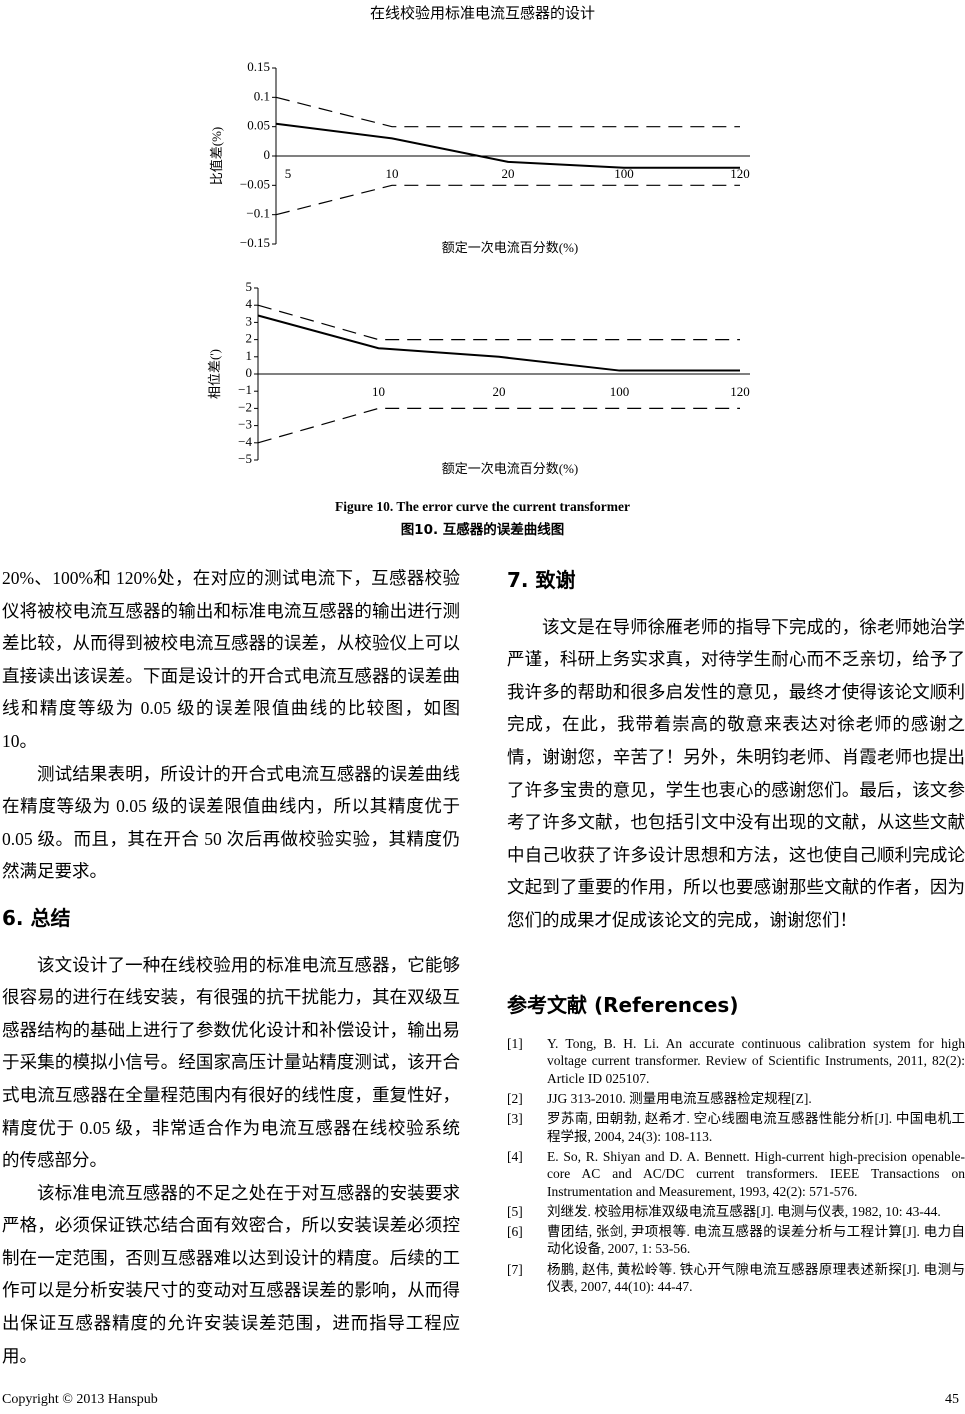  I want to click on y-tick-label: 0.15, so click(258, 66).